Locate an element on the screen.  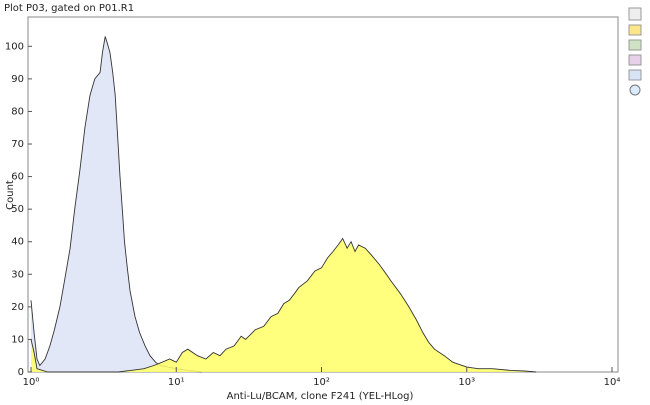
y-tick-label: 10 is located at coordinates (17, 339).